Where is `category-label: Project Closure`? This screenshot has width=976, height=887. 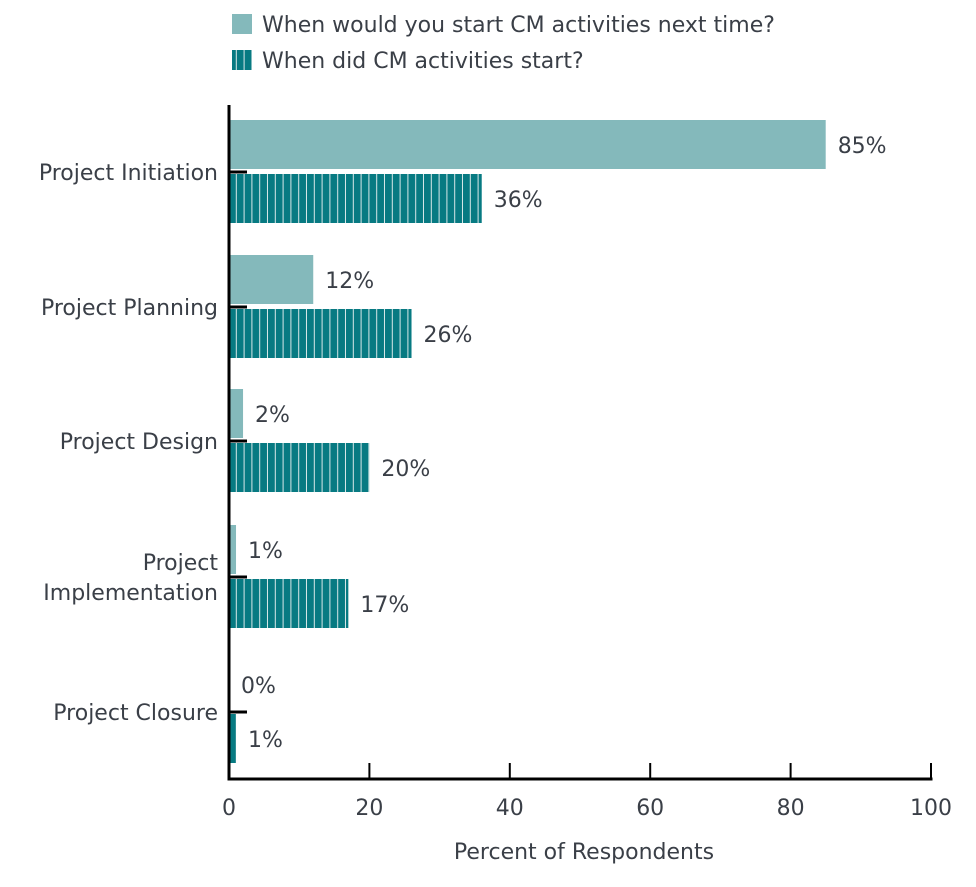
category-label: Project Closure is located at coordinates (135, 713).